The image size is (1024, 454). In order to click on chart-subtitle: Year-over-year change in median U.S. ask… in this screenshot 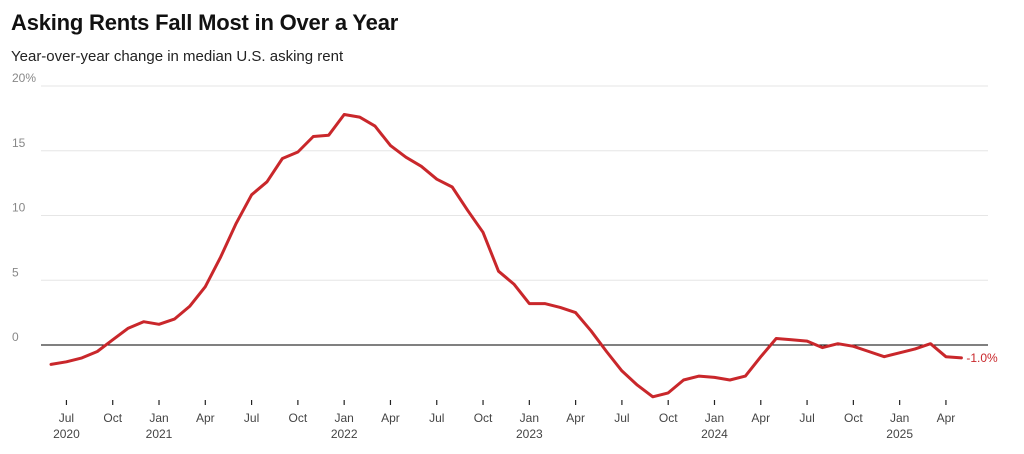, I will do `click(177, 56)`.